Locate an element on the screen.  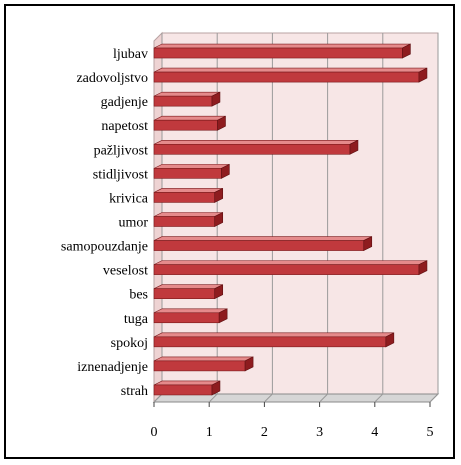
category-label: spokoj is located at coordinates (129, 343).